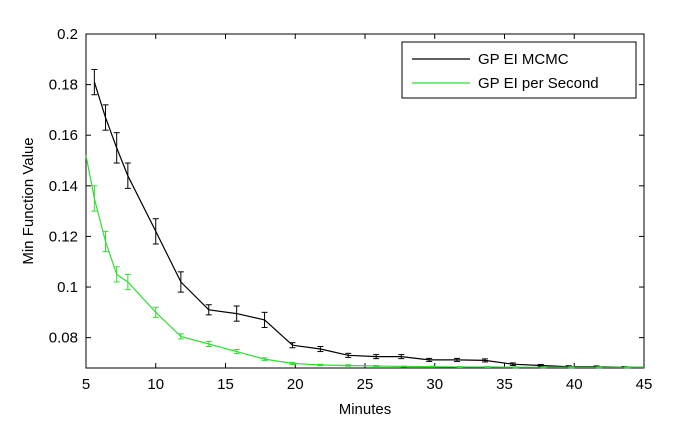  I want to click on y-axis-title: Min Function Value, so click(28, 200).